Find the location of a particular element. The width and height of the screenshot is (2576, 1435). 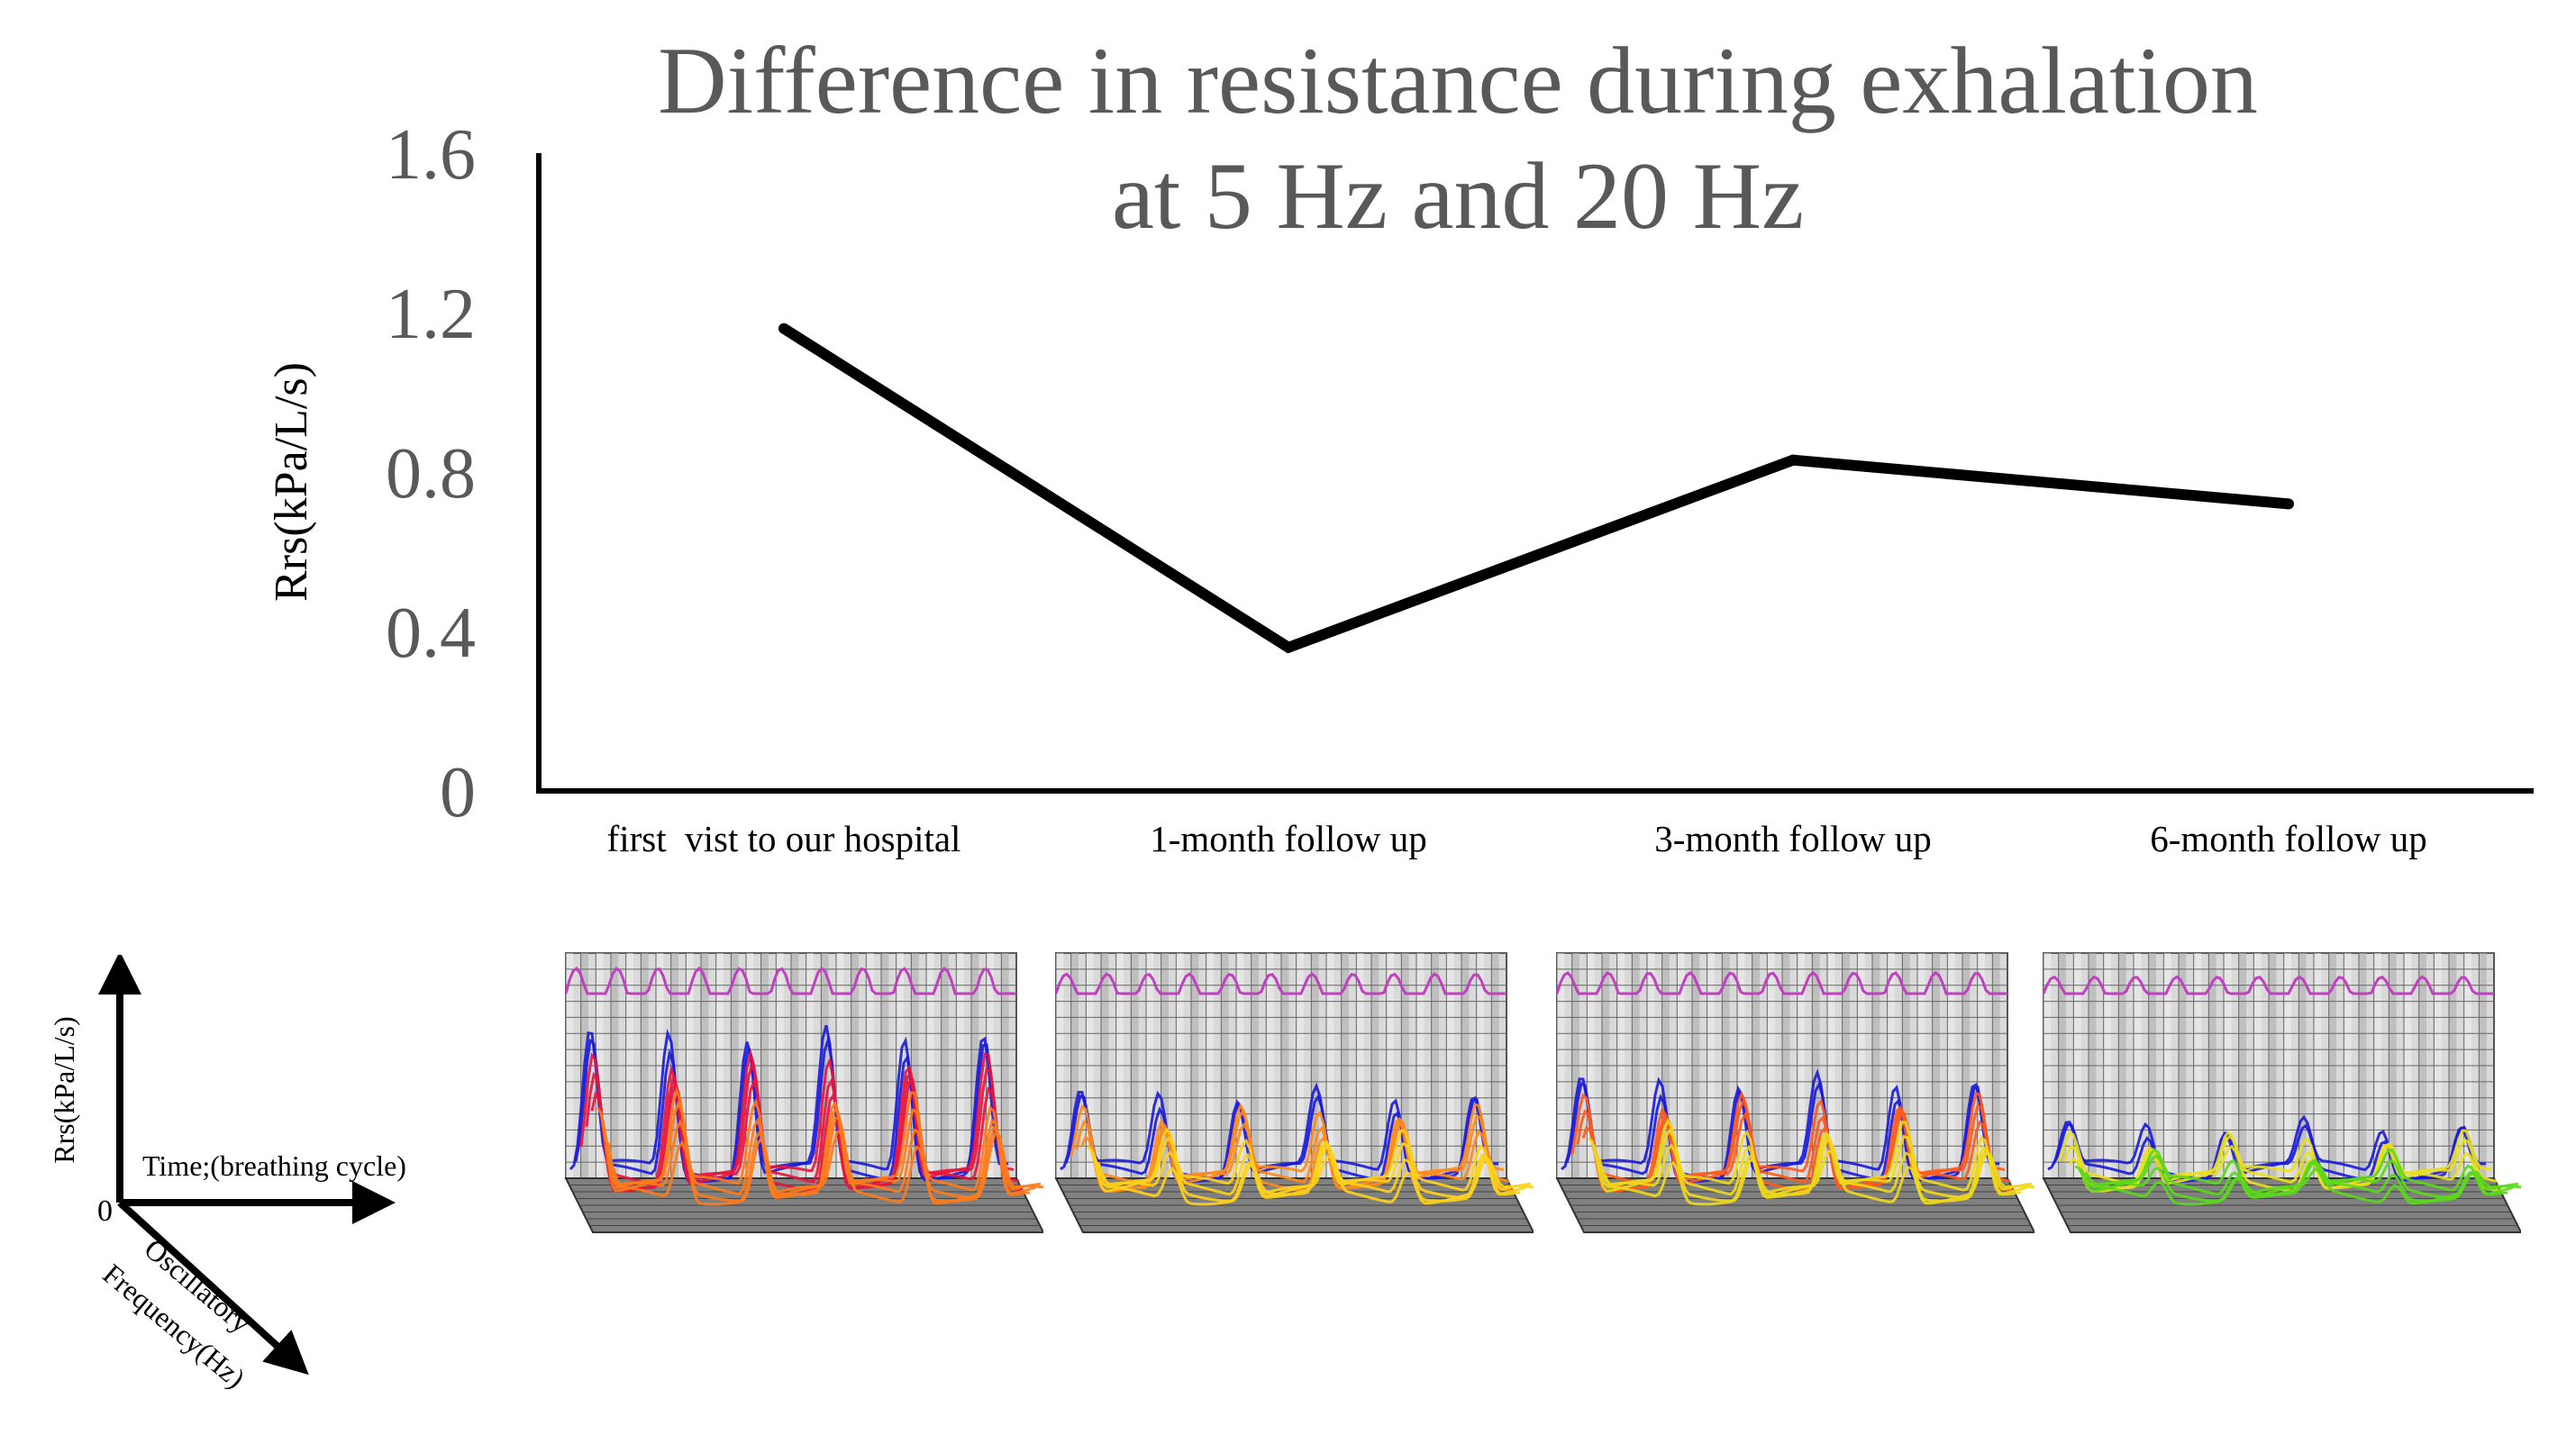

x-tick-label: 1-month follow up is located at coordinates (1288, 838).